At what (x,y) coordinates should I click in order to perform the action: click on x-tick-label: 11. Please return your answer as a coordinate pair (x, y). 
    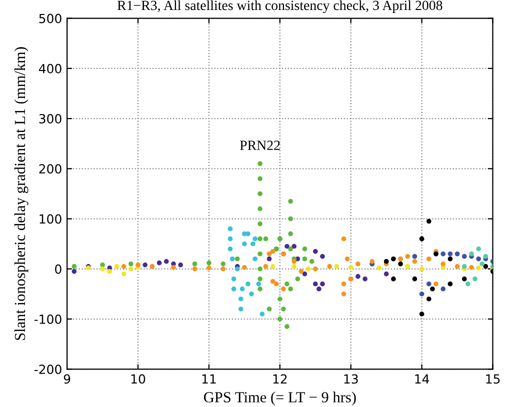
    Looking at the image, I should click on (209, 379).